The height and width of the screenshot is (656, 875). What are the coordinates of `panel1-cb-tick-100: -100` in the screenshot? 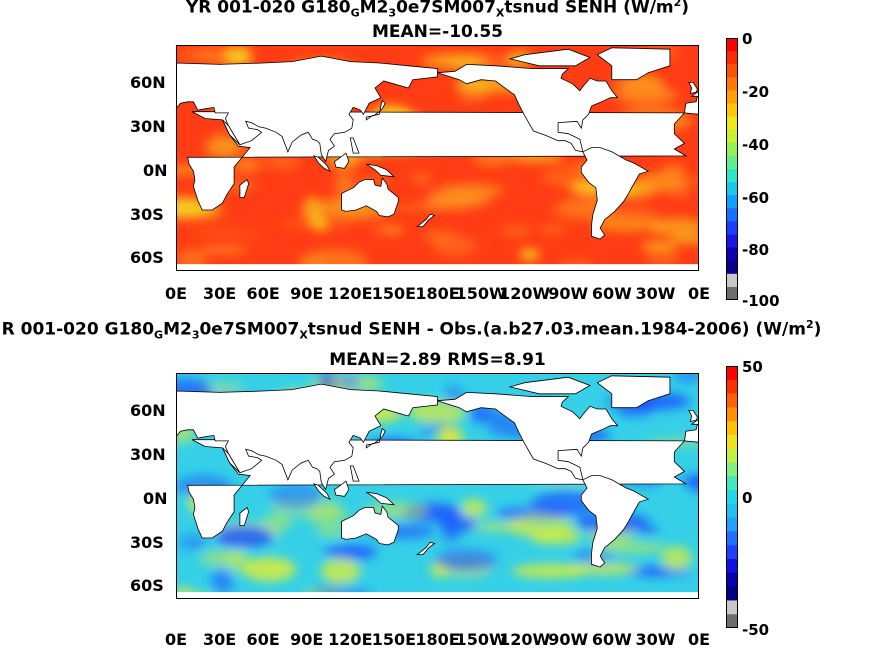 It's located at (761, 301).